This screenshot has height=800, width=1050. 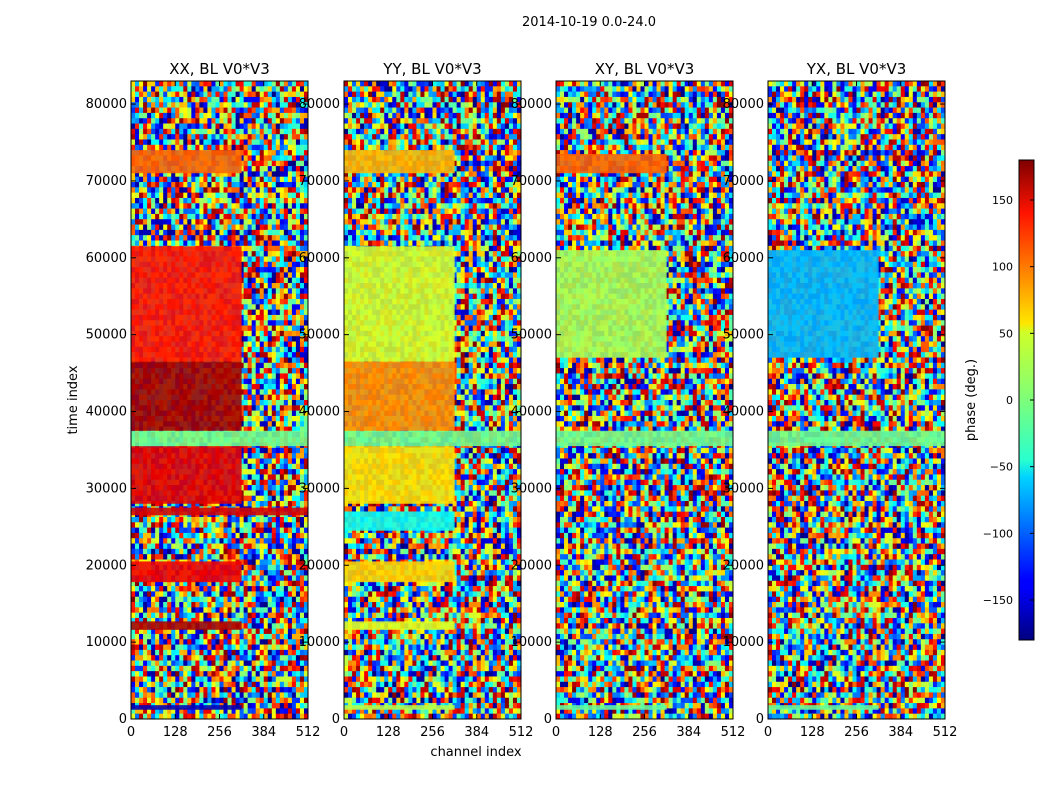 What do you see at coordinates (1002, 200) in the screenshot?
I see `colorbar-tick-label: 150` at bounding box center [1002, 200].